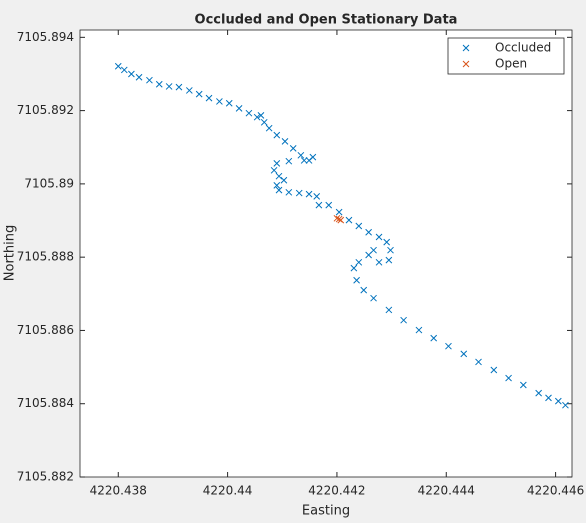 The width and height of the screenshot is (586, 523). Describe the element at coordinates (506, 56) in the screenshot. I see `legend-box` at that location.